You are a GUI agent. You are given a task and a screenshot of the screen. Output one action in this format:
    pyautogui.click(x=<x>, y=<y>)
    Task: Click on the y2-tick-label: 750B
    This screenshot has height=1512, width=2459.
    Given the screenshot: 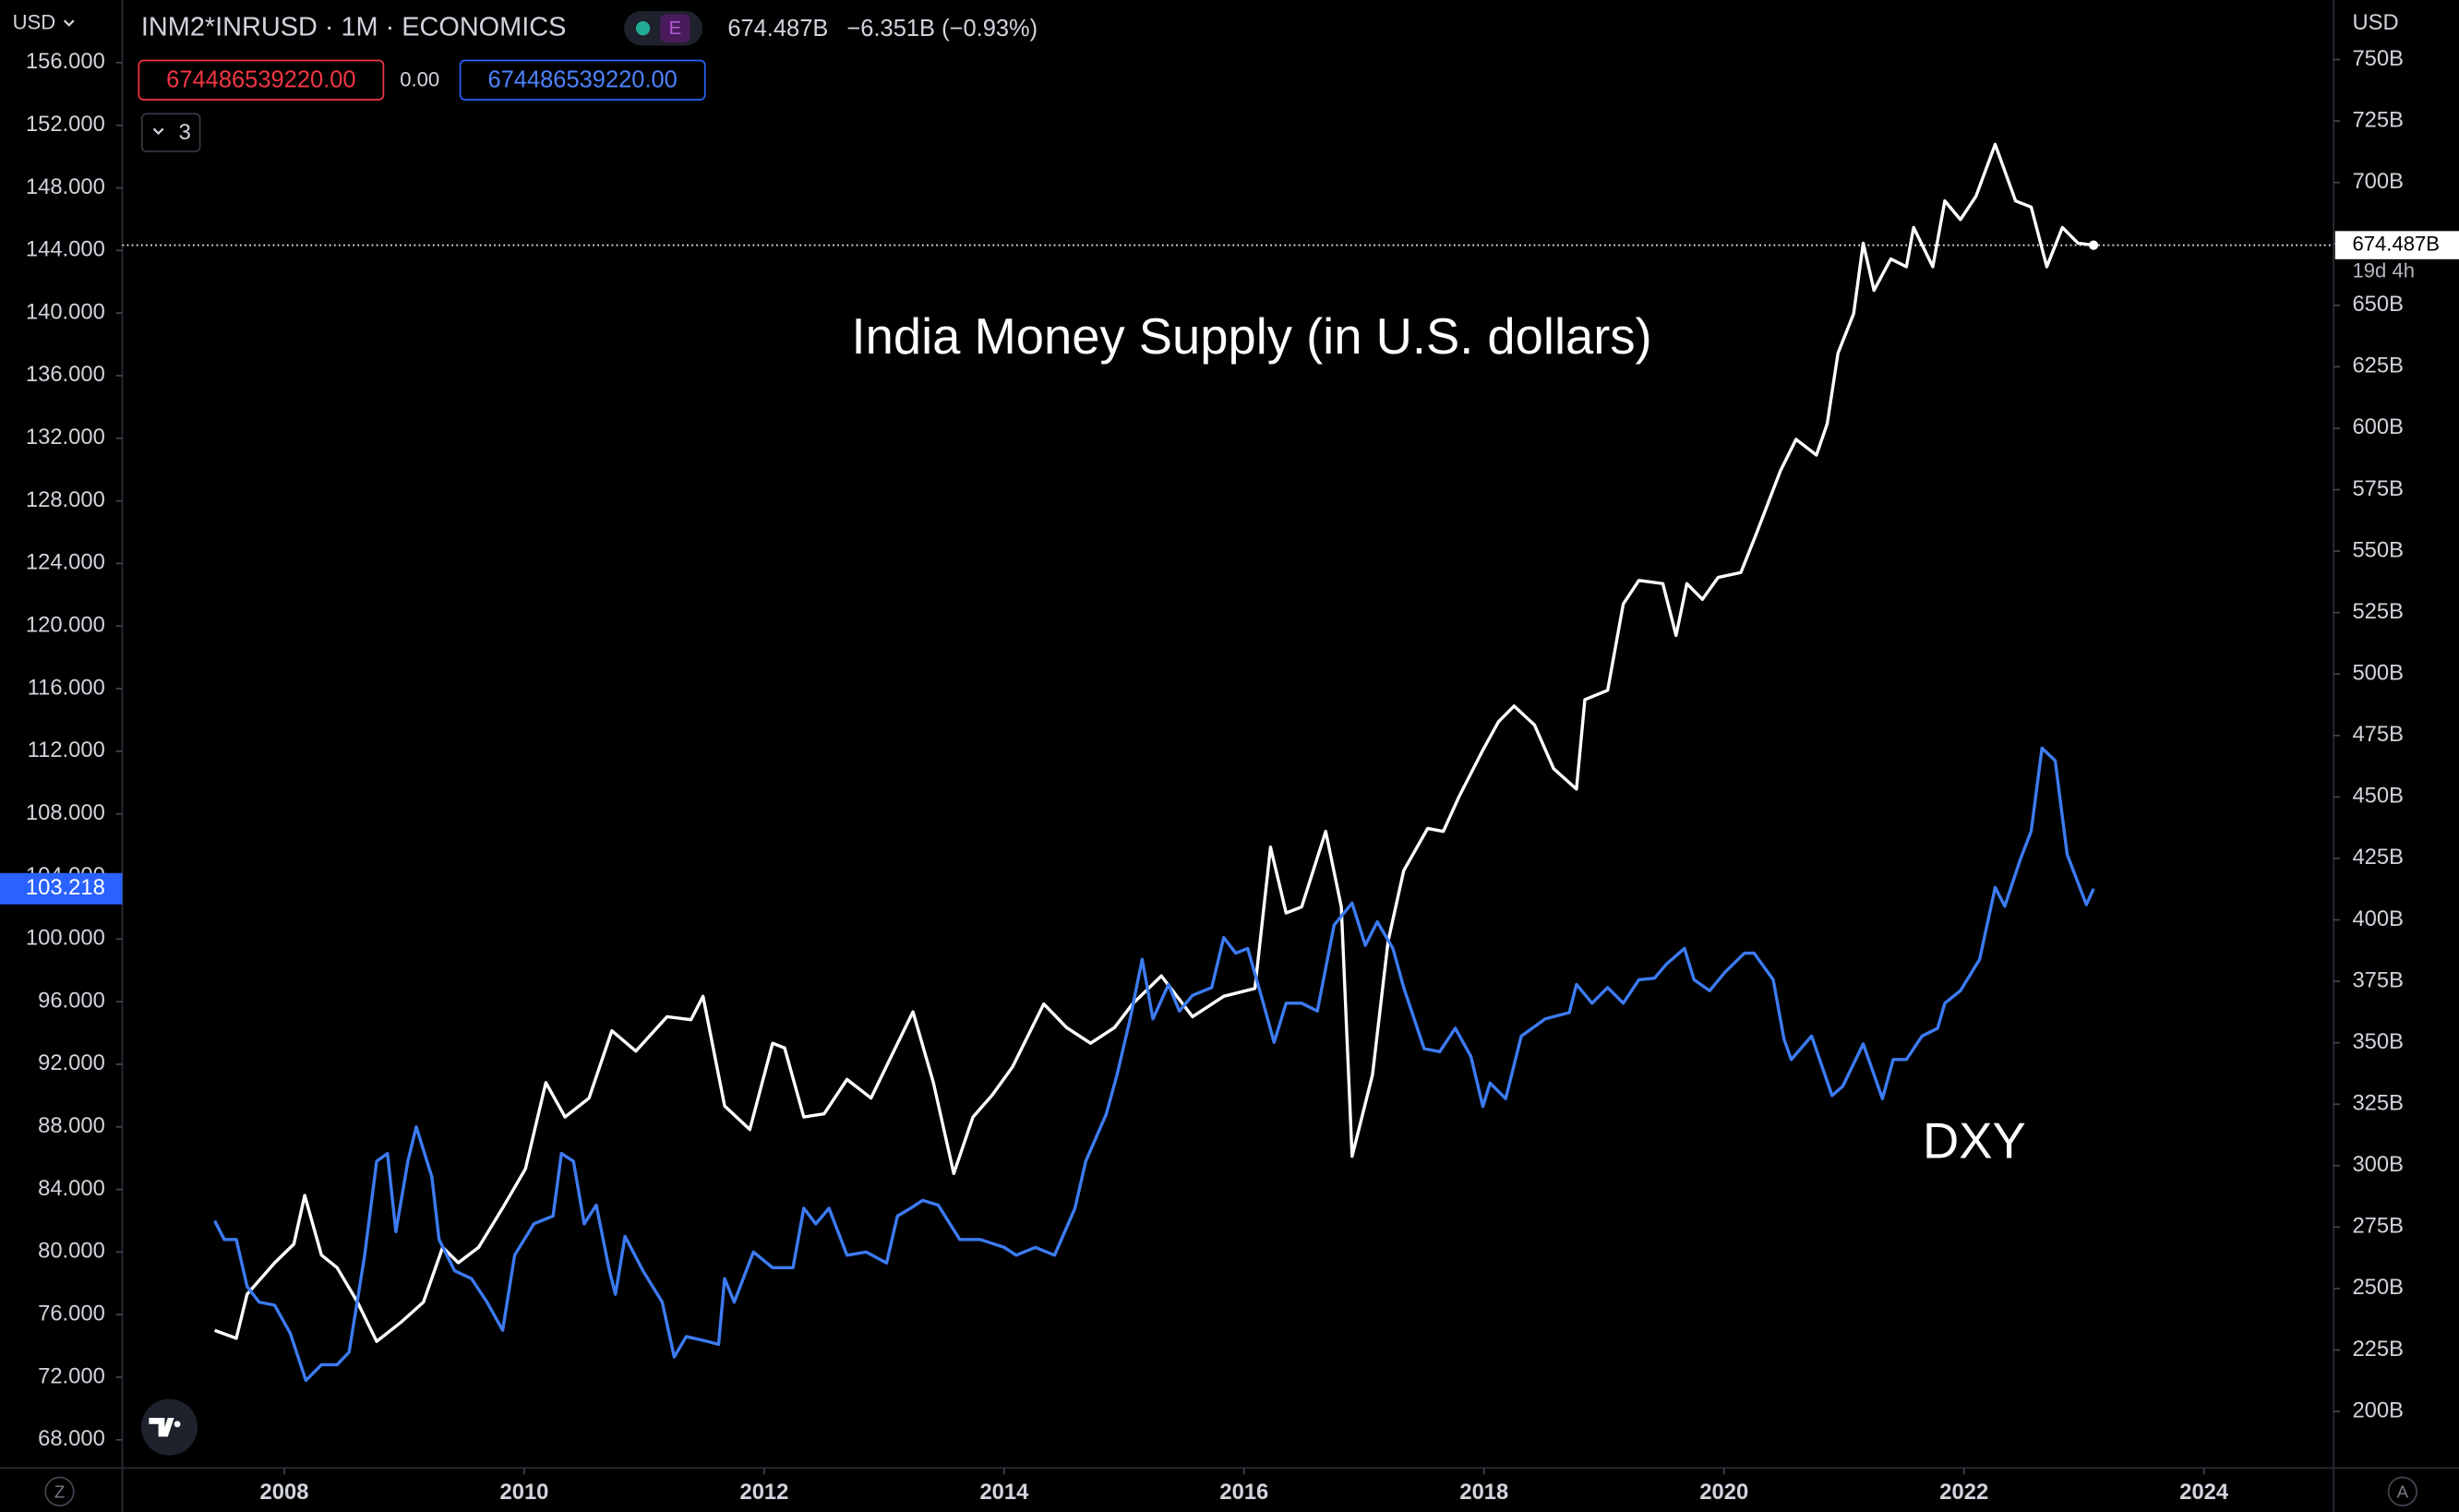 What is the action you would take?
    pyautogui.click(x=2378, y=58)
    